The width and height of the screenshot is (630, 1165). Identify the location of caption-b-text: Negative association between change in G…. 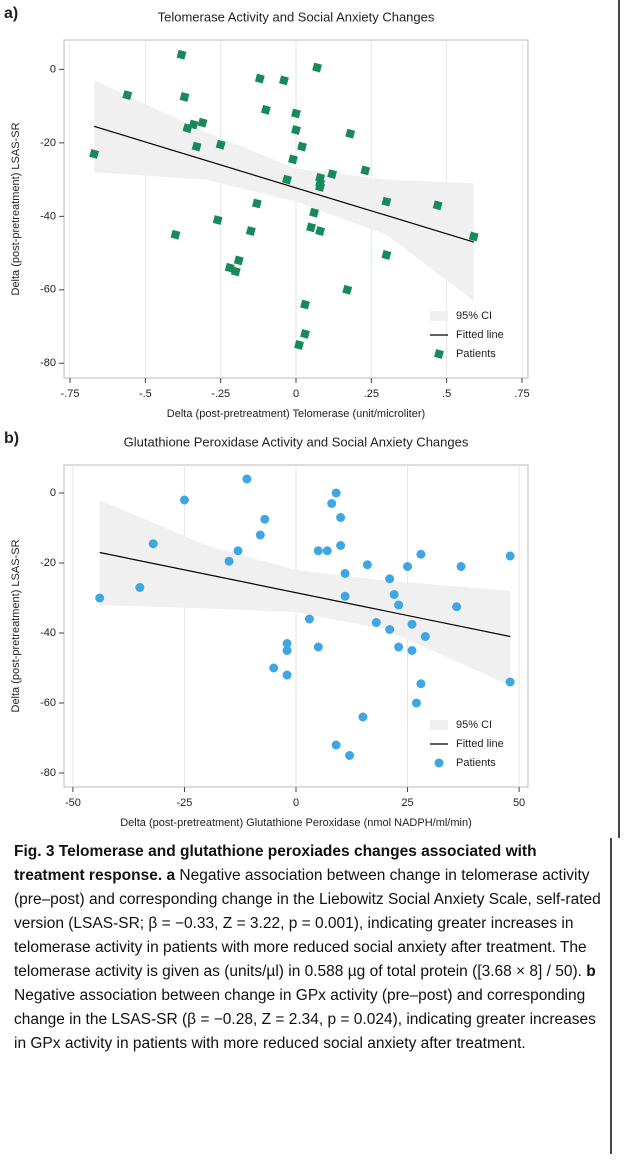
(305, 1019).